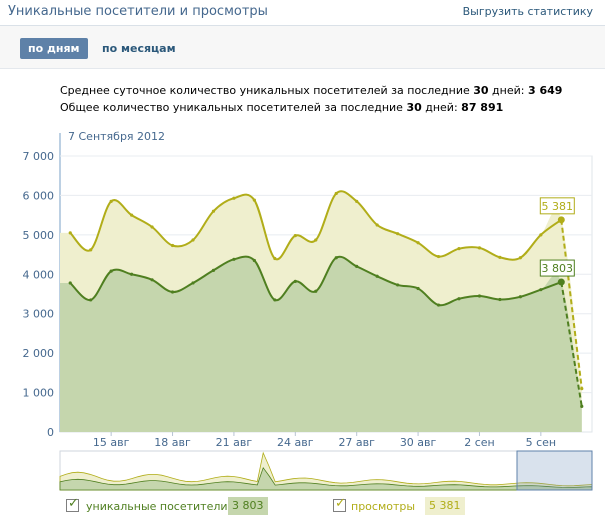 This screenshot has height=522, width=605. What do you see at coordinates (302, 47) in the screenshot?
I see `period-tabs: по дням по месяцам` at bounding box center [302, 47].